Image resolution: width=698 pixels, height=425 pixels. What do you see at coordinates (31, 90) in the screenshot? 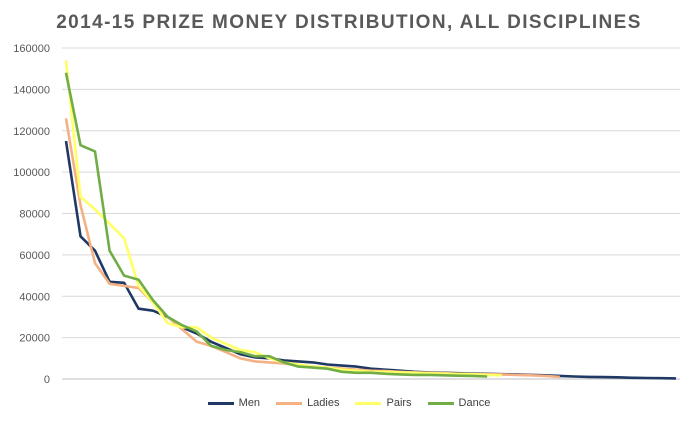
I see `y-tick-label: 140000` at bounding box center [31, 90].